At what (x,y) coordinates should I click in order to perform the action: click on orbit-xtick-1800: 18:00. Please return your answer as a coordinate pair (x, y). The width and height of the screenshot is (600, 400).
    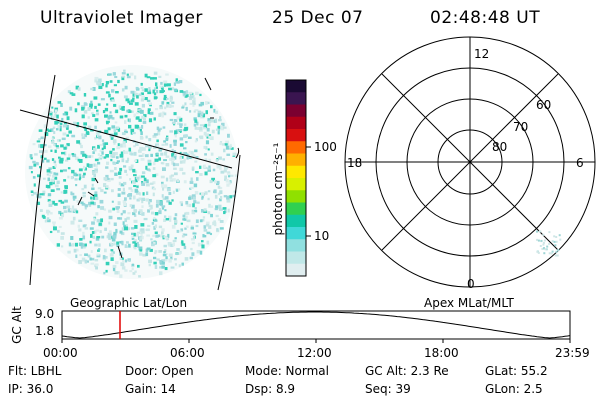
    Looking at the image, I should click on (441, 353).